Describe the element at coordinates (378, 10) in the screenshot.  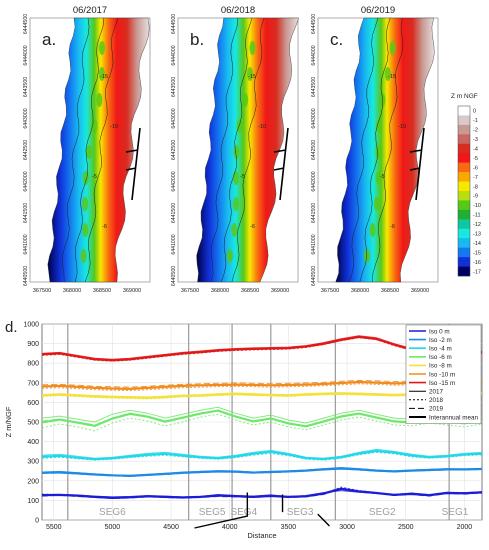
I see `map-date-title: 06/2019` at that location.